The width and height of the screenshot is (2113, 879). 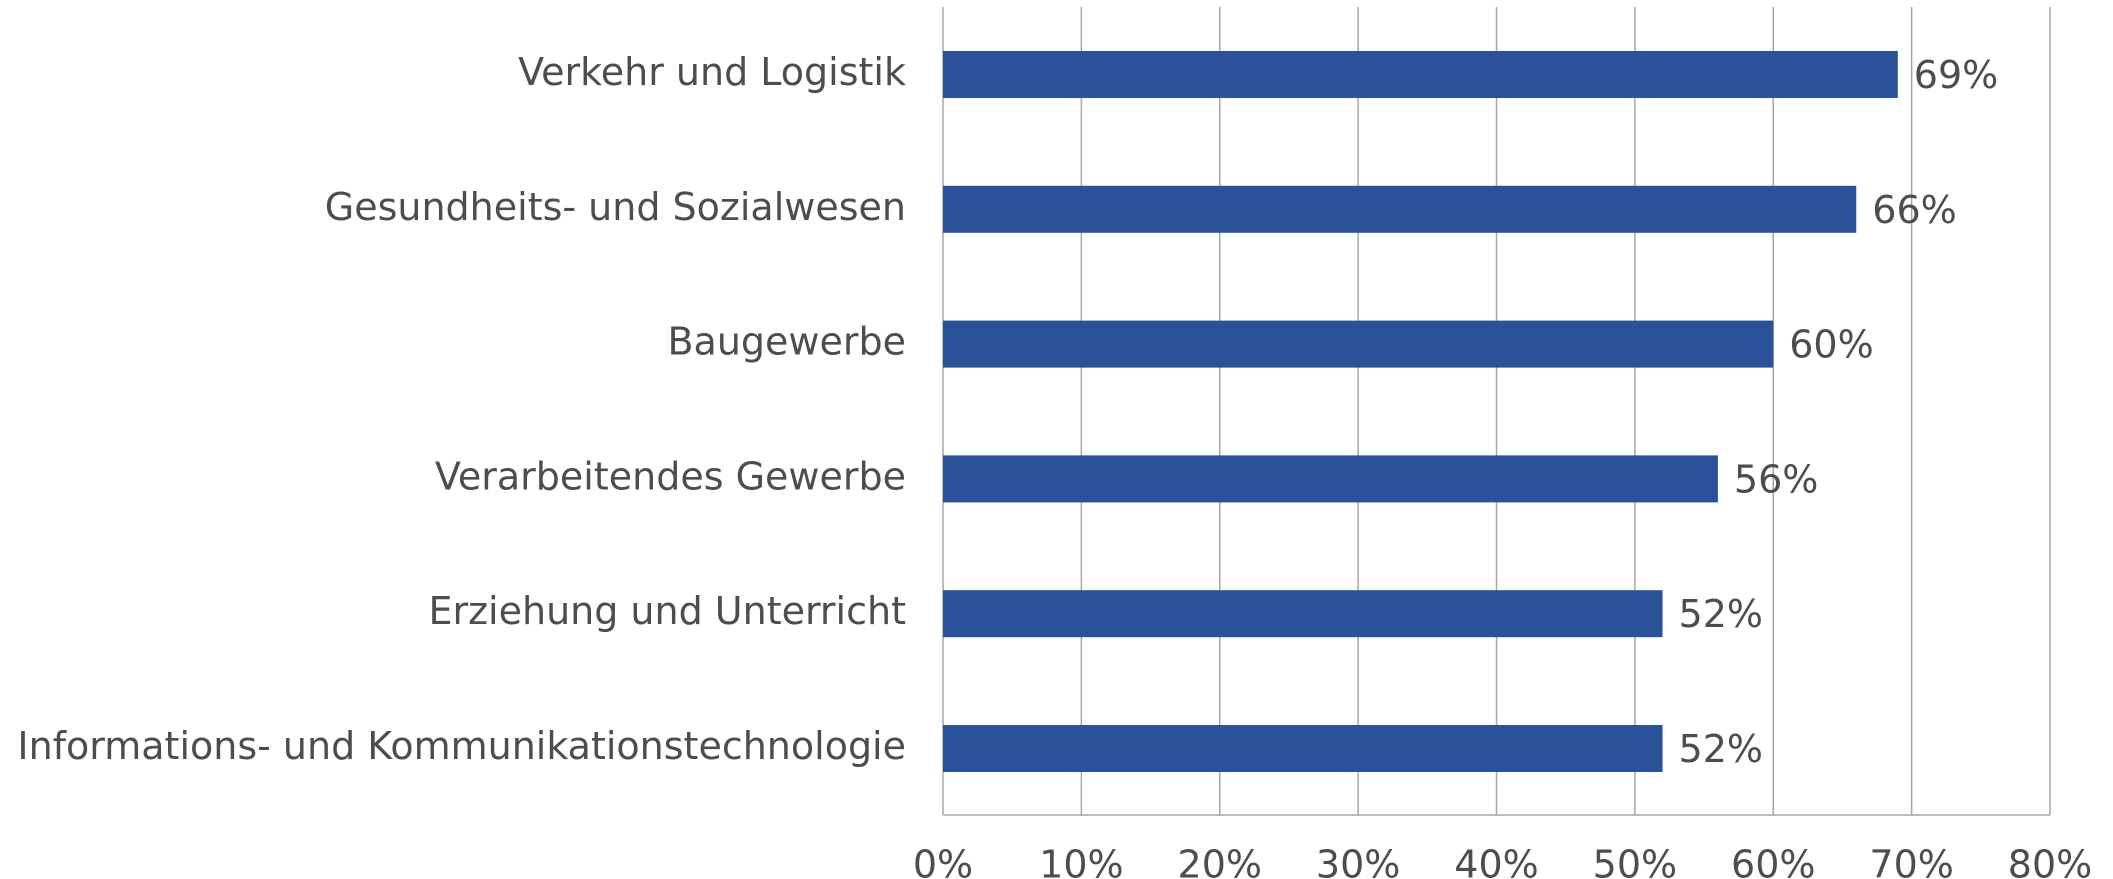 What do you see at coordinates (1831, 345) in the screenshot?
I see `data-label: 60%` at bounding box center [1831, 345].